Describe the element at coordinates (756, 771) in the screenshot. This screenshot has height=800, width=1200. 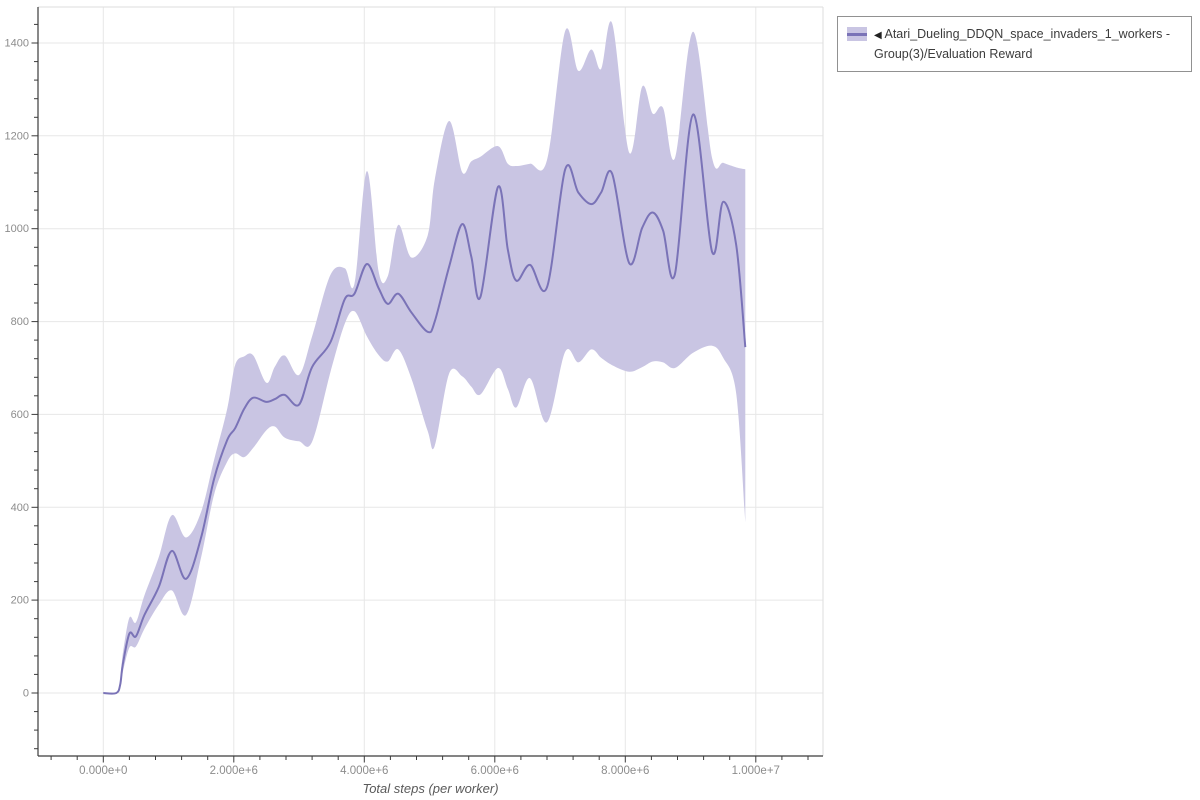
I see `x-tick-label: 1.000e+7` at that location.